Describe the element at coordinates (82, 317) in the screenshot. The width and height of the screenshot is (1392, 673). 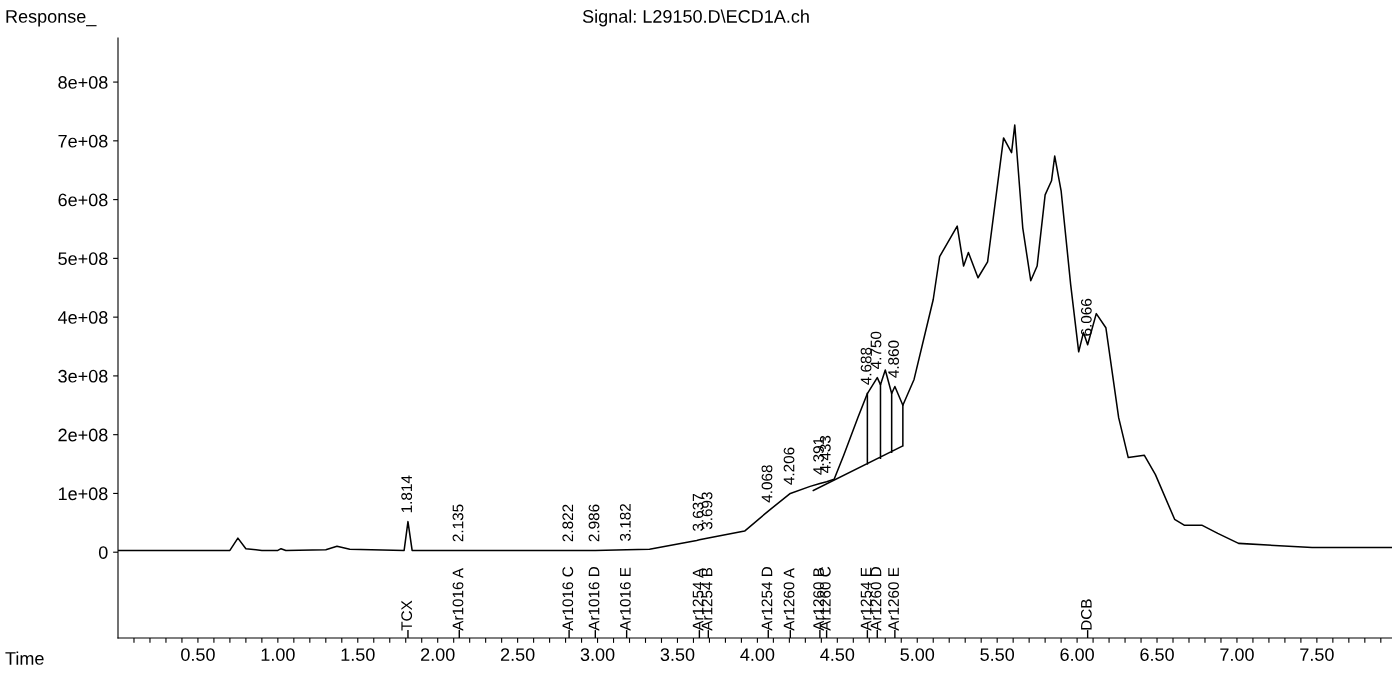
I see `y-tick-label: 4e+08` at that location.